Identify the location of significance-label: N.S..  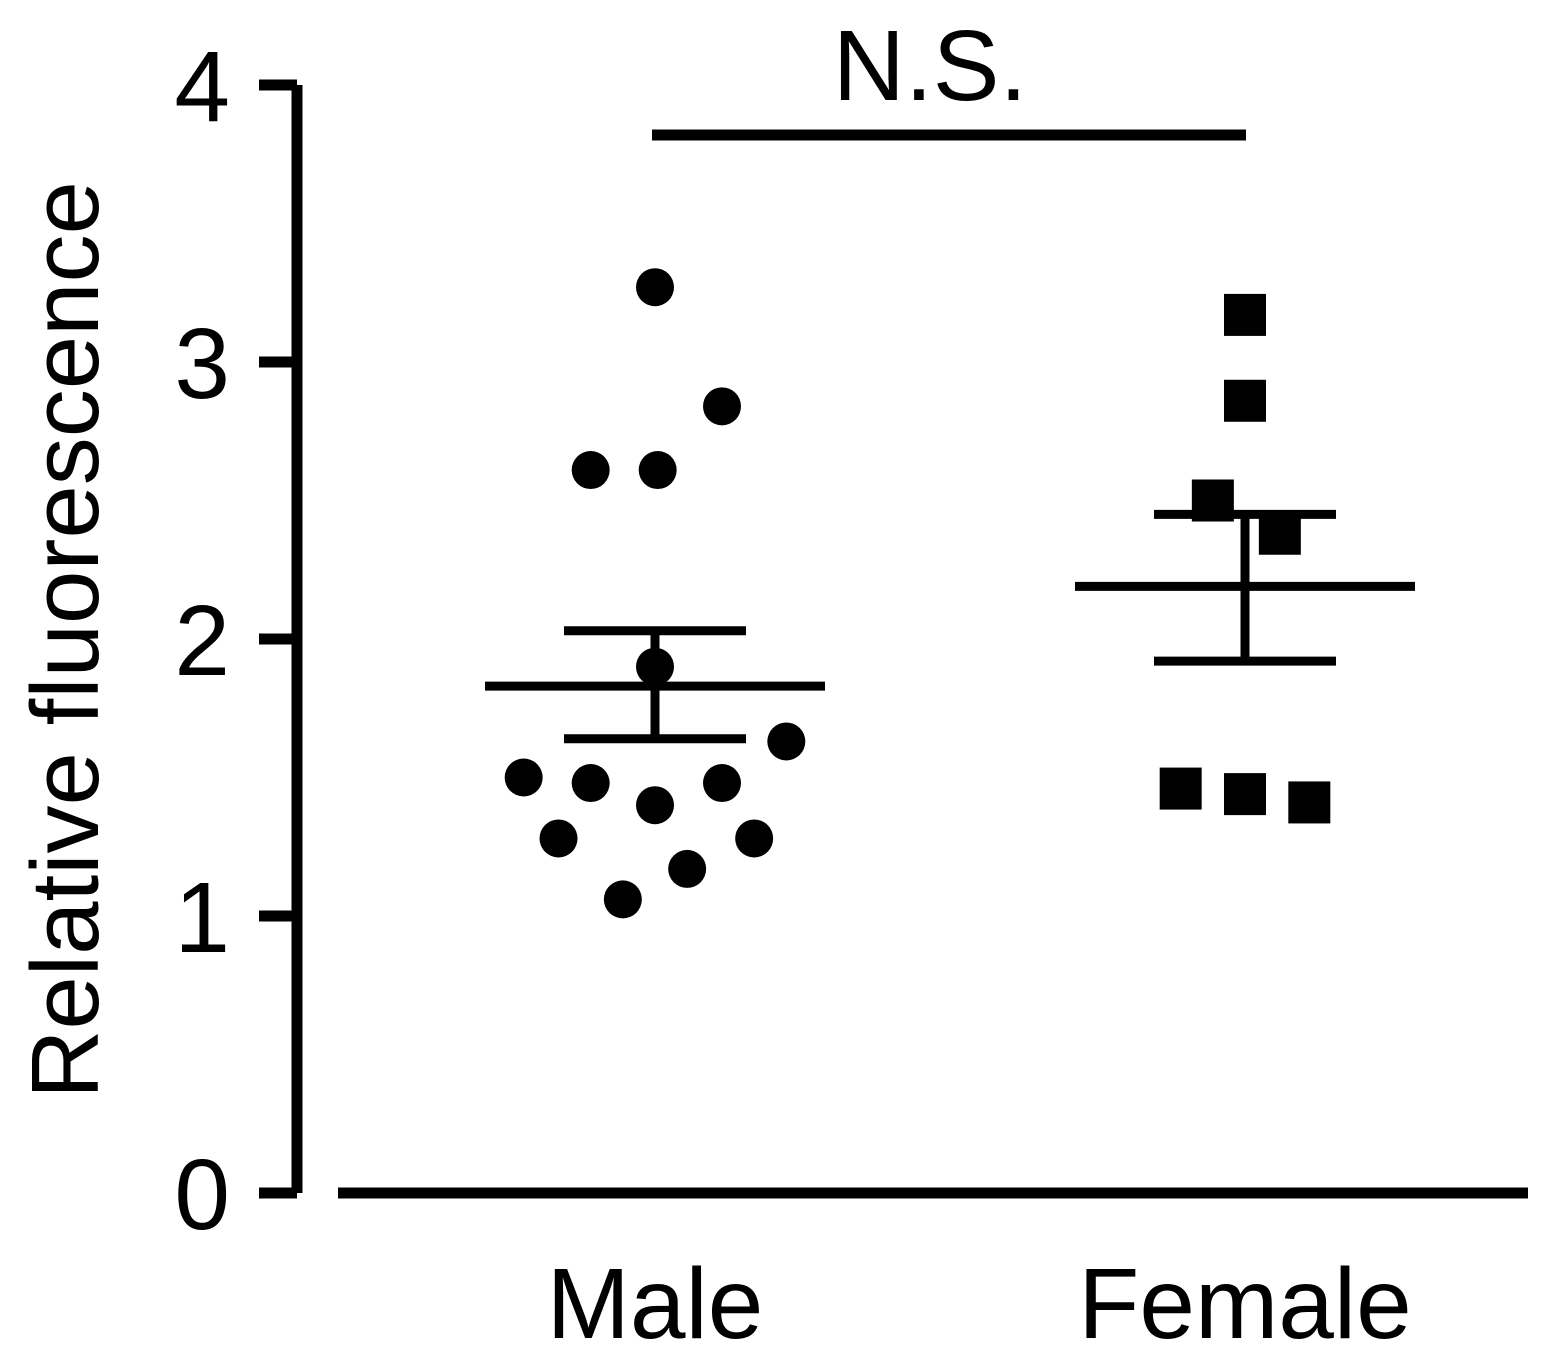
(930, 66).